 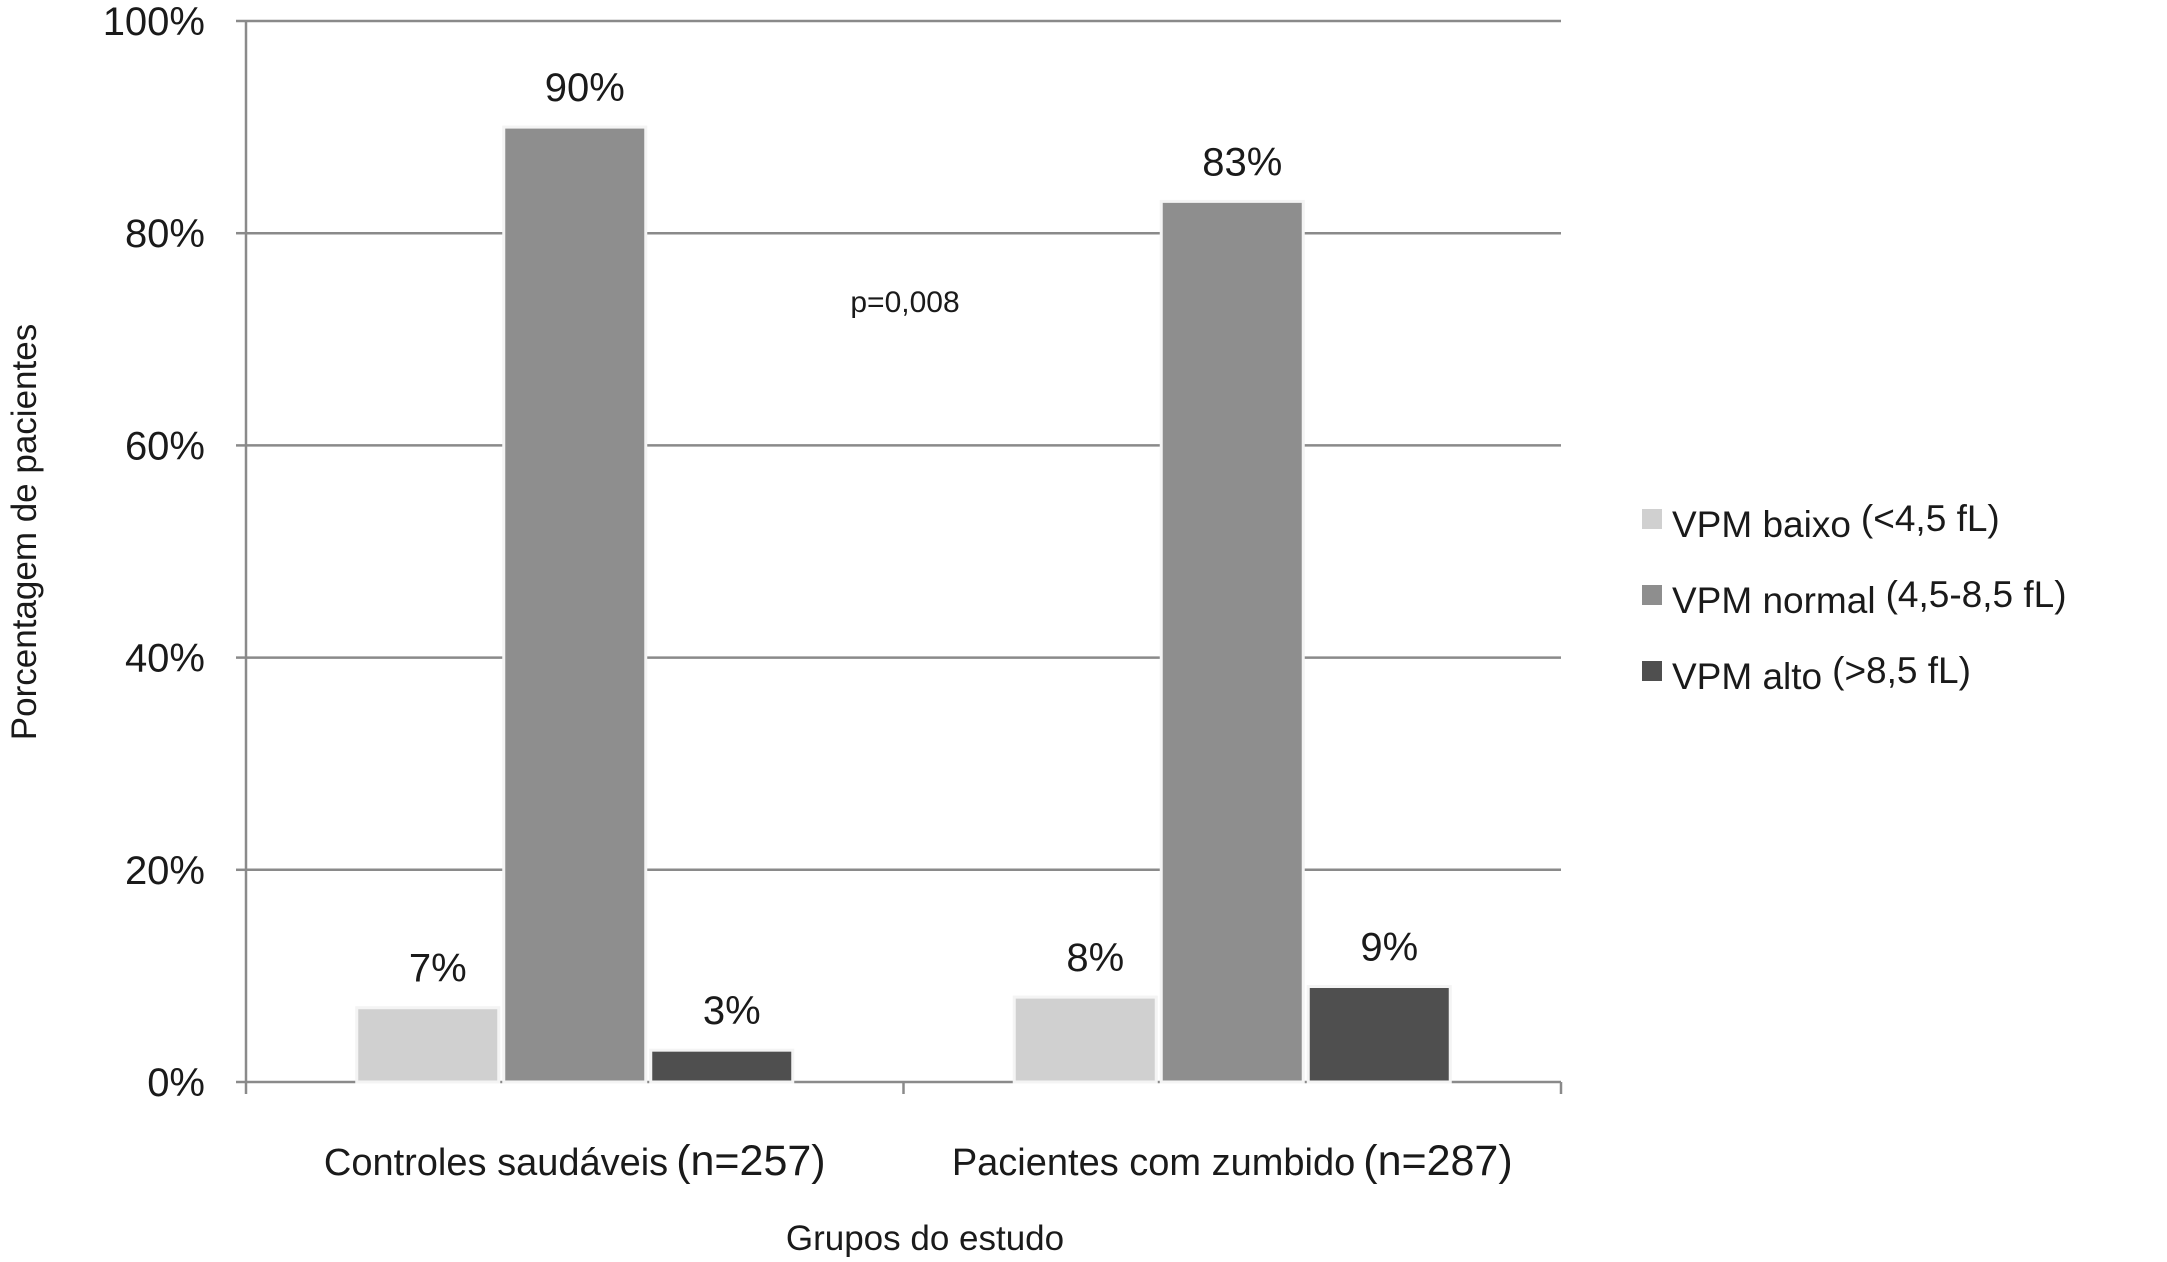 What do you see at coordinates (1095, 958) in the screenshot?
I see `data-label: 8%` at bounding box center [1095, 958].